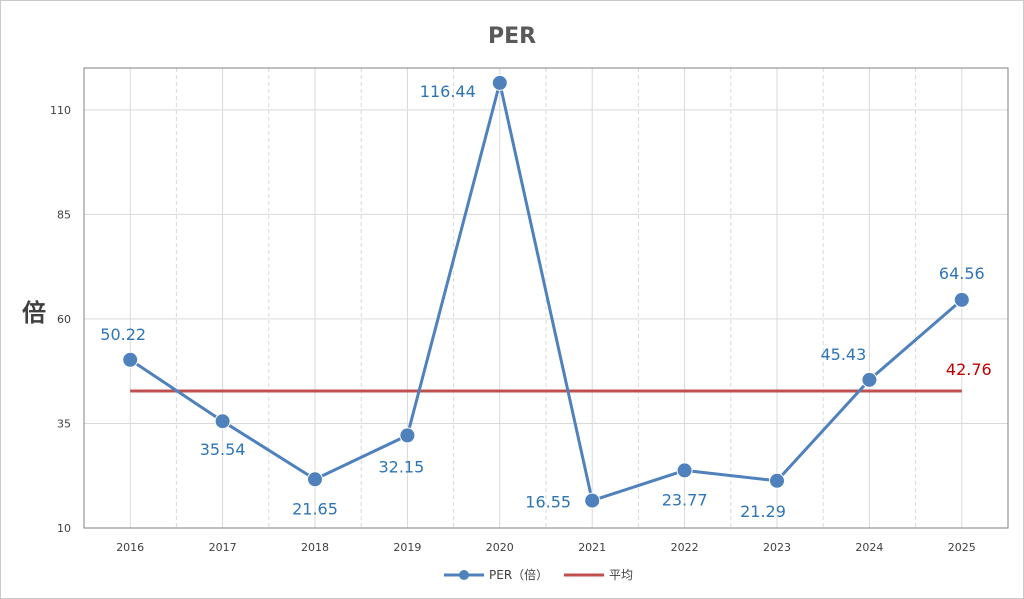  What do you see at coordinates (64, 528) in the screenshot?
I see `y-tick-label: 10` at bounding box center [64, 528].